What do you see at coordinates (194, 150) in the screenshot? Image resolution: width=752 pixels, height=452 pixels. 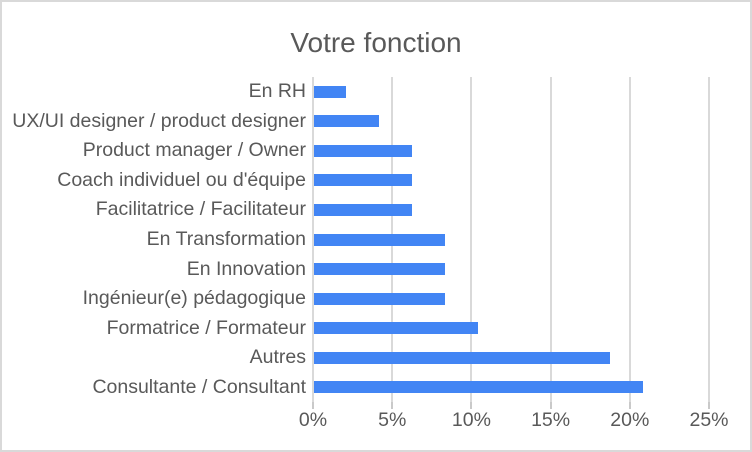 I see `category-label: Product manager / Owner` at bounding box center [194, 150].